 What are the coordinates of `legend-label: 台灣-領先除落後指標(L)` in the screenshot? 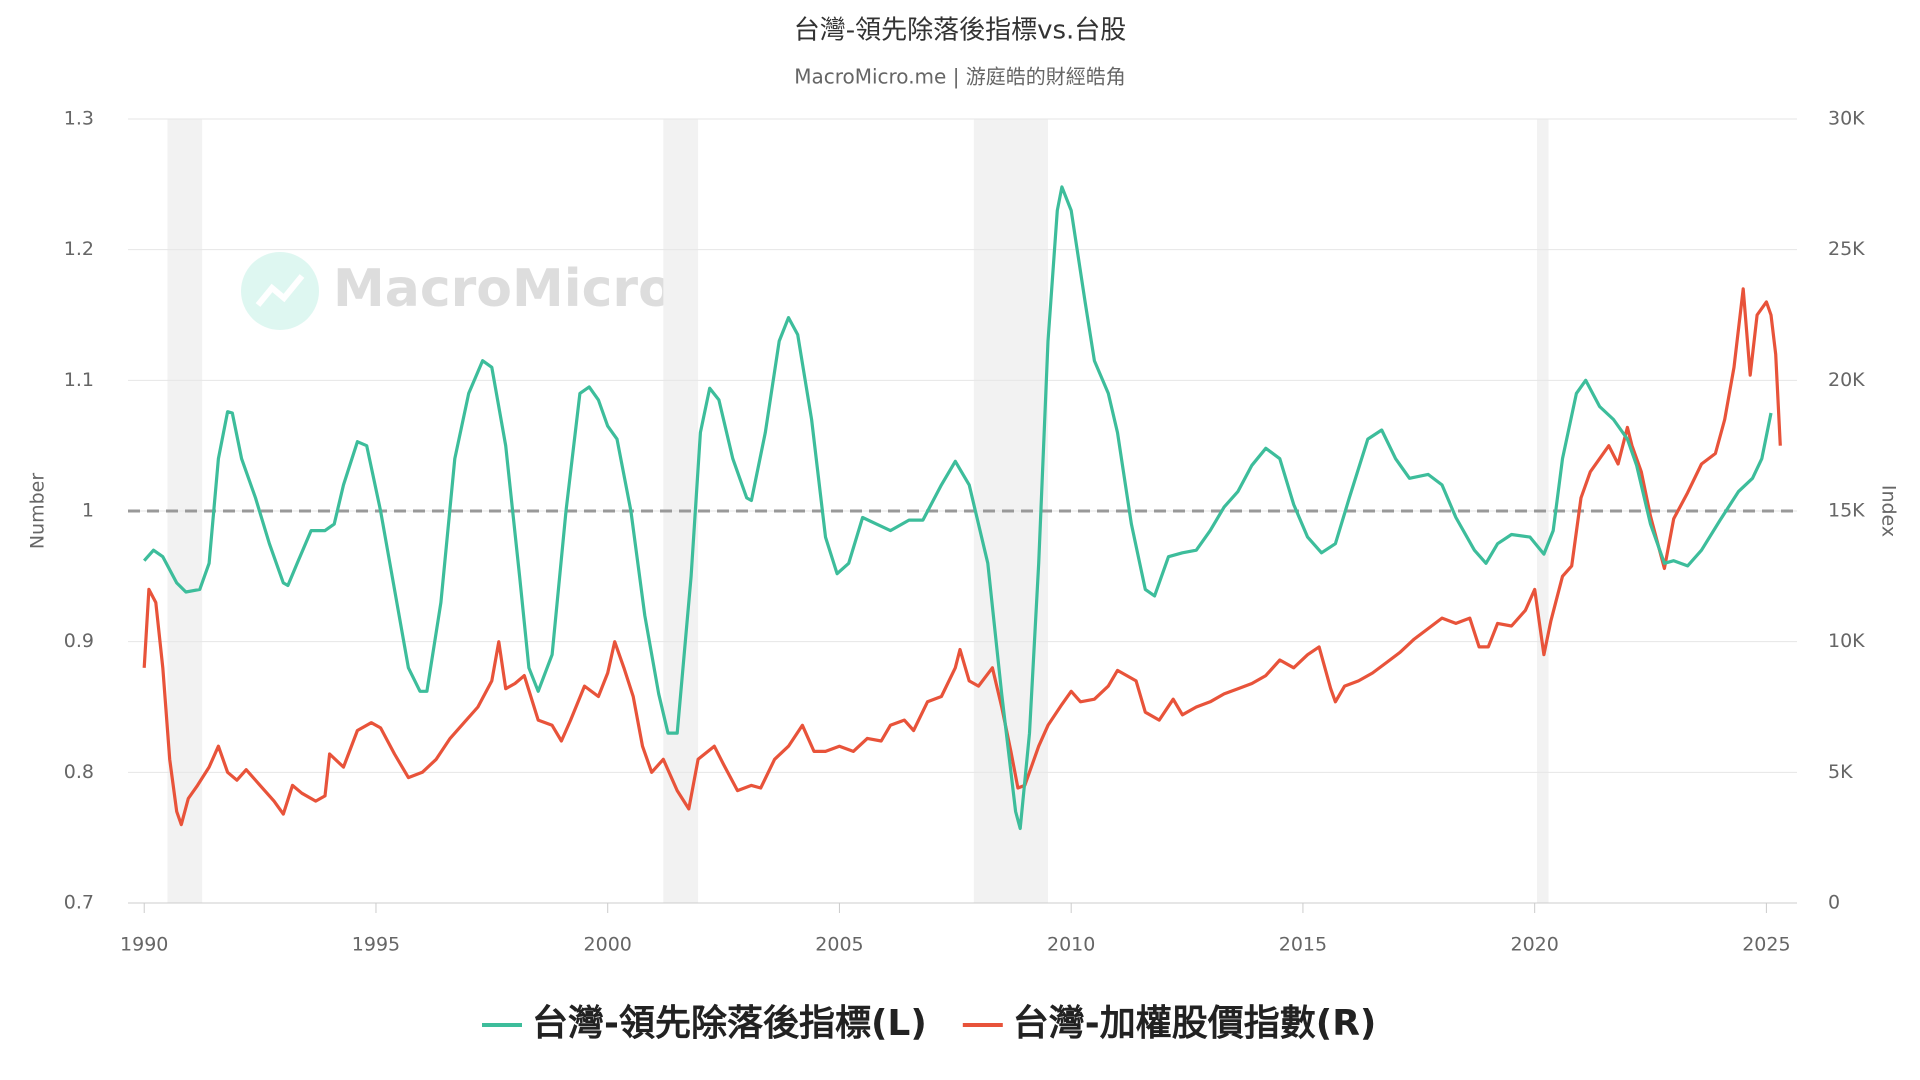 It's located at (729, 1023).